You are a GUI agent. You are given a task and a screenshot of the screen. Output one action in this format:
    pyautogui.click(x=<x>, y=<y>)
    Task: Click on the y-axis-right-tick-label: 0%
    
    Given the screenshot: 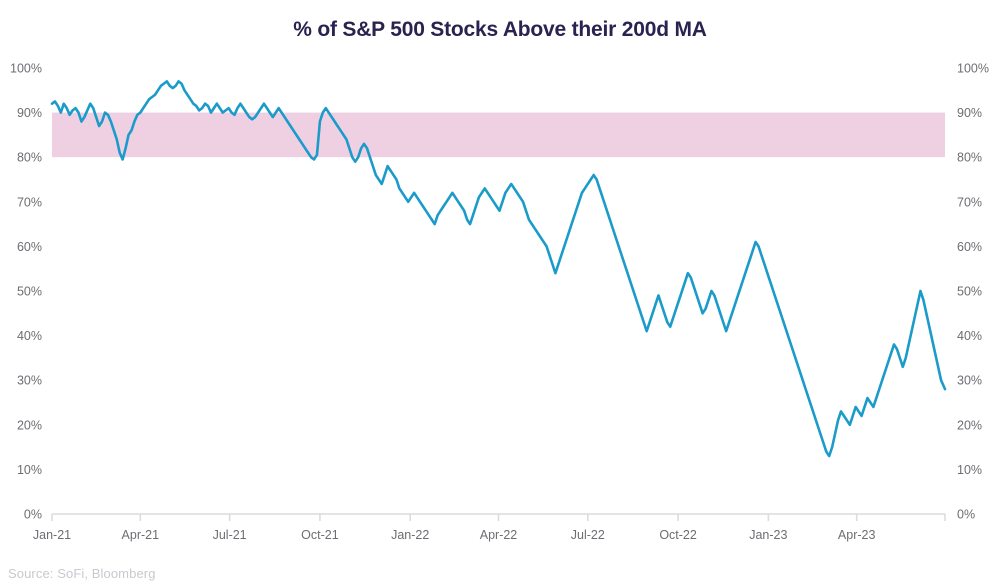 What is the action you would take?
    pyautogui.click(x=966, y=515)
    